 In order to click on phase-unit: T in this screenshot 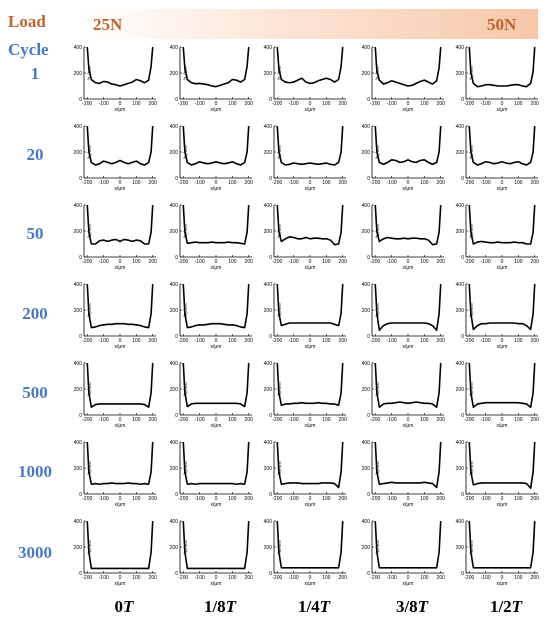, I will do `click(128, 606)`.